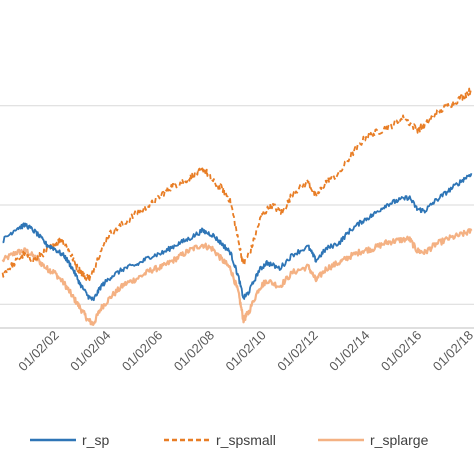  Describe the element at coordinates (297, 351) in the screenshot. I see `x-tick-label: 01/02/12` at that location.